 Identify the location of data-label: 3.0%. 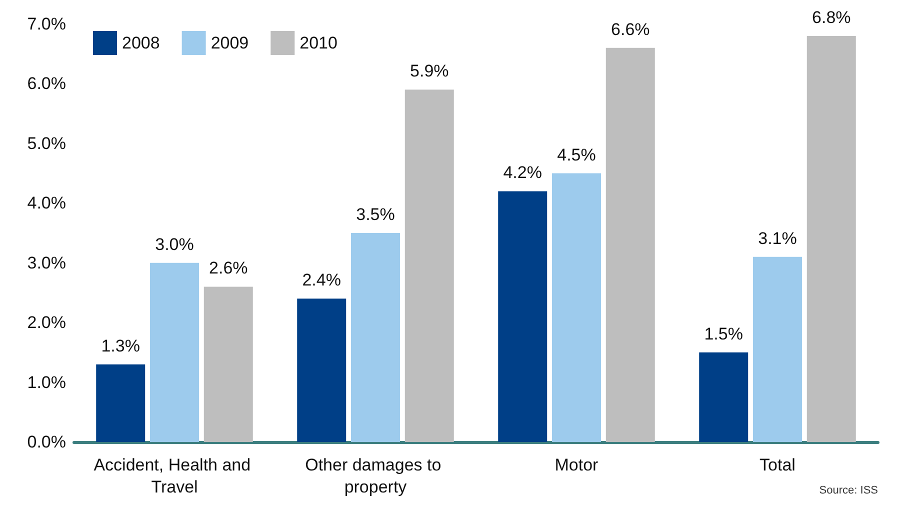
(174, 244).